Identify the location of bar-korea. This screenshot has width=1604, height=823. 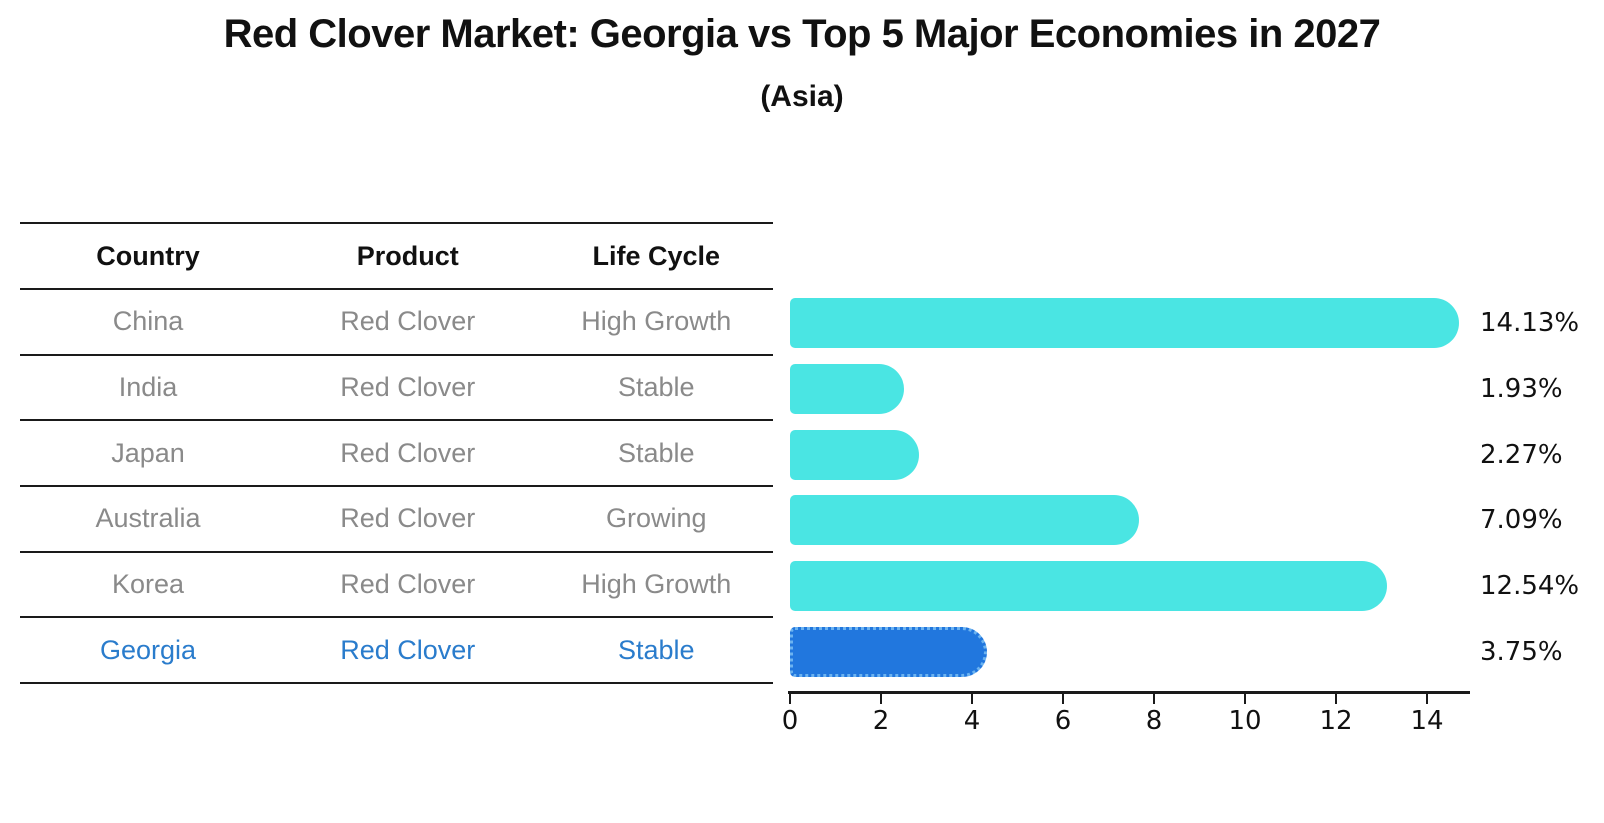
(1088, 585).